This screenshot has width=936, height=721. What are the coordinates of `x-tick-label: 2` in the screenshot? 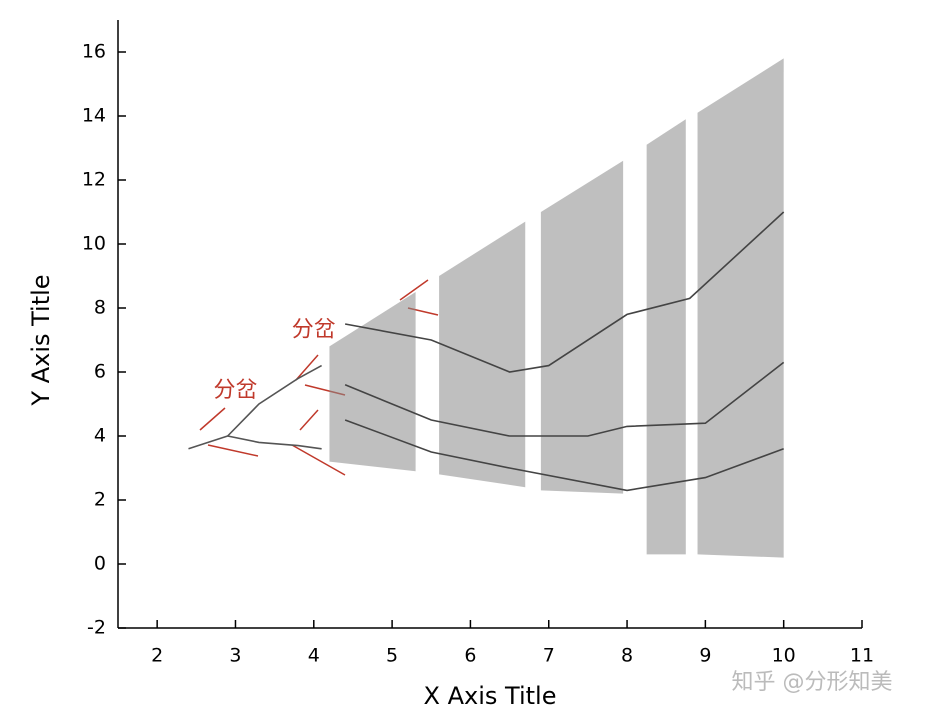 It's located at (157, 656).